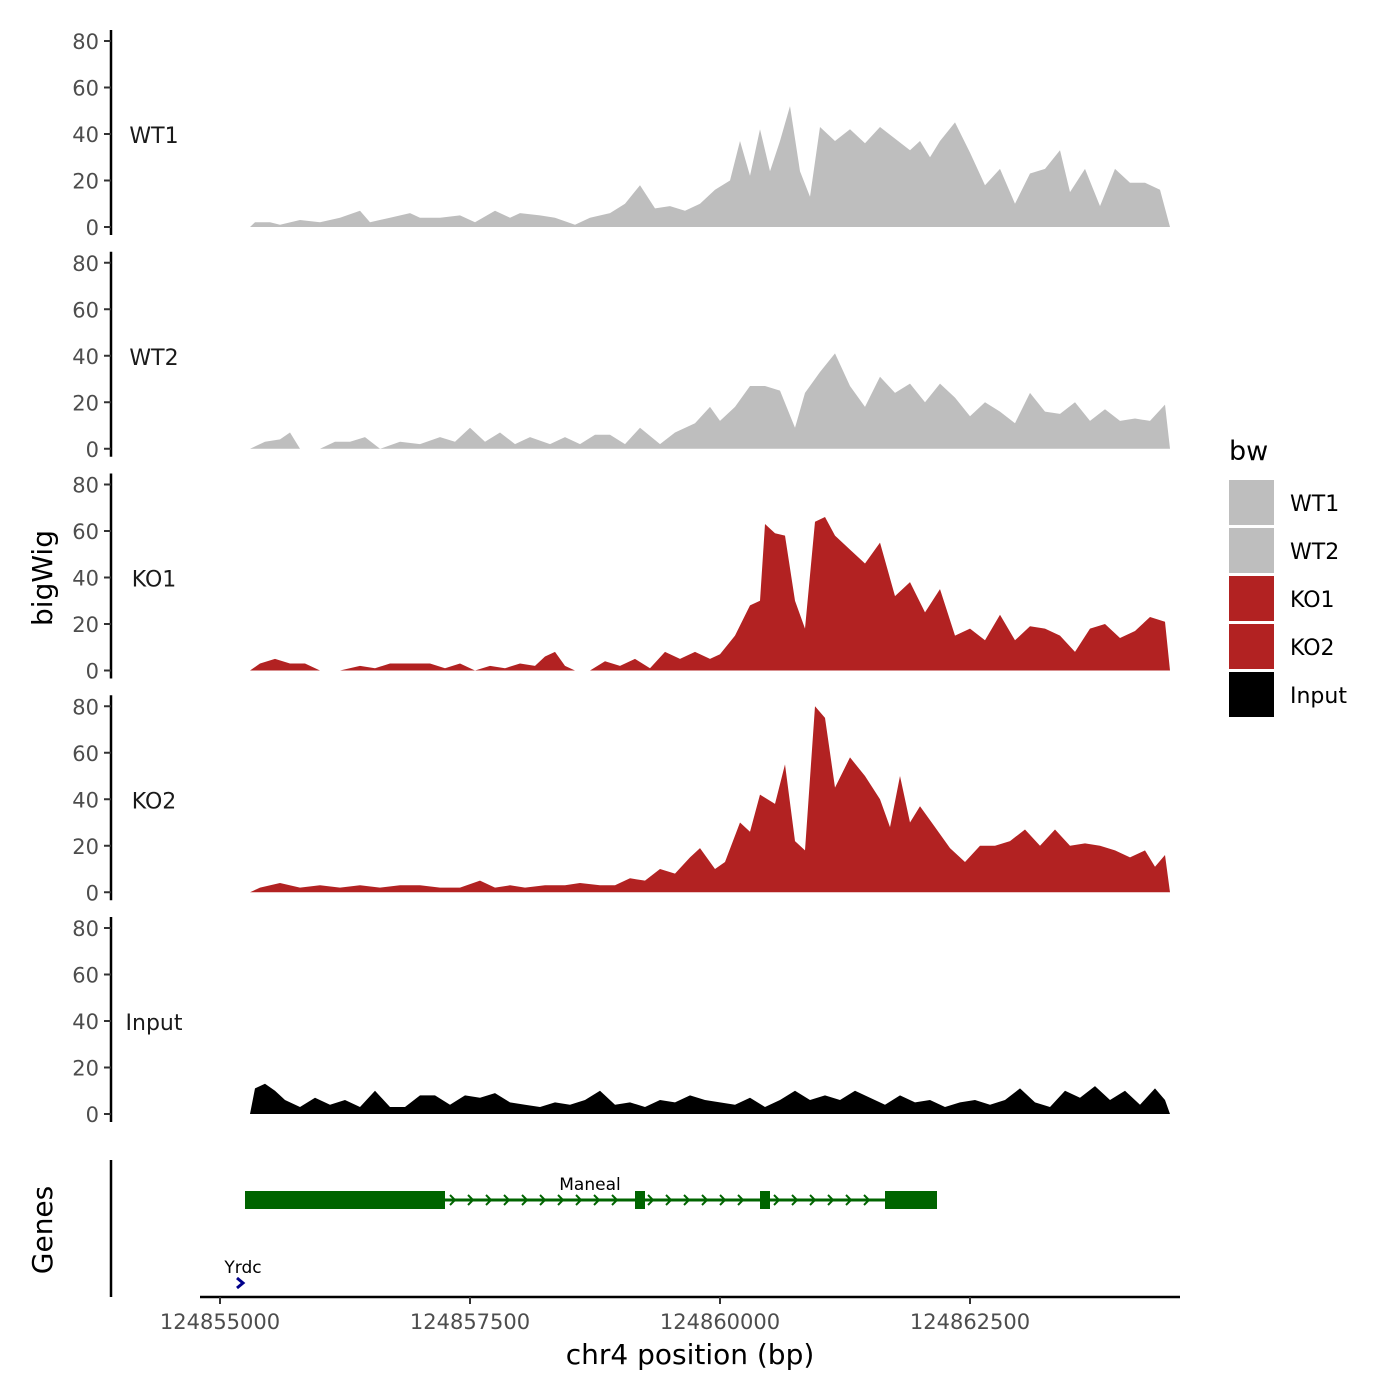  Describe the element at coordinates (523, 1228) in the screenshot. I see `genes-panel: Maneal Yrdc` at that location.